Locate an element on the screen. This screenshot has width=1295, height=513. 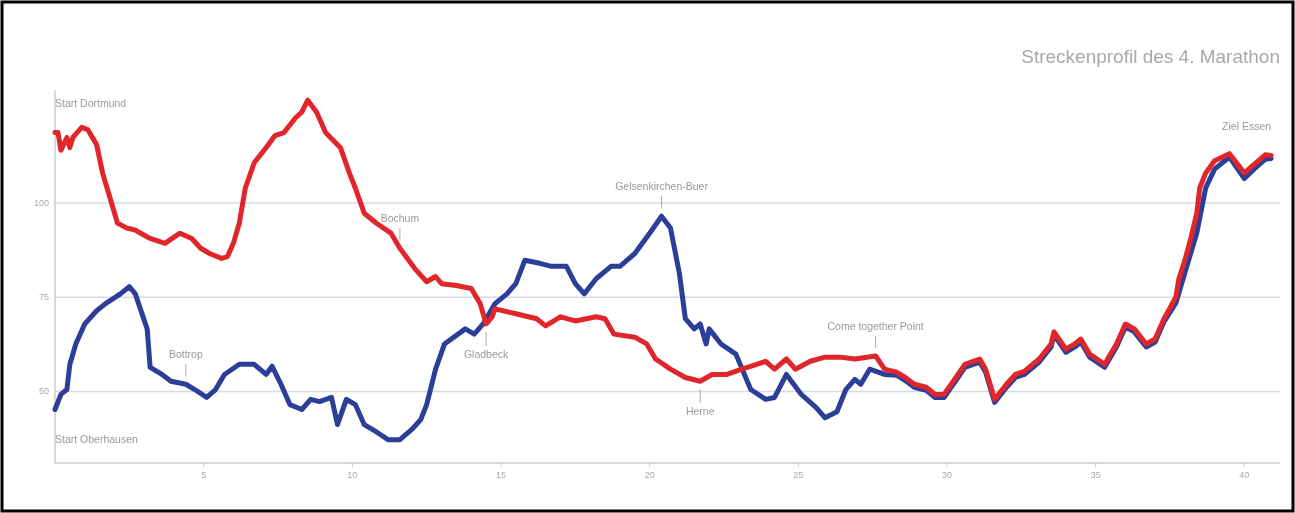
x-tick-label: 5 is located at coordinates (204, 475).